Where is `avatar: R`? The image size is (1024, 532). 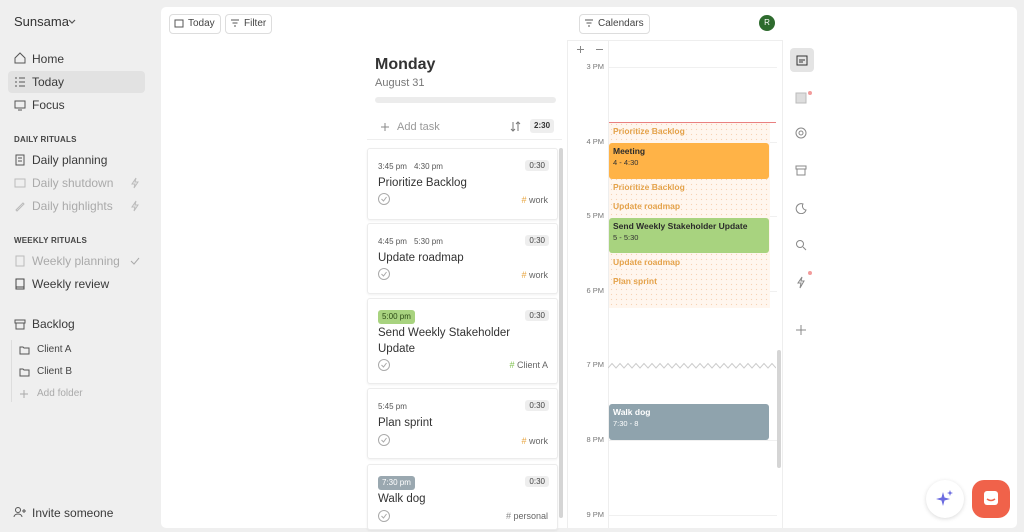 avatar: R is located at coordinates (767, 23).